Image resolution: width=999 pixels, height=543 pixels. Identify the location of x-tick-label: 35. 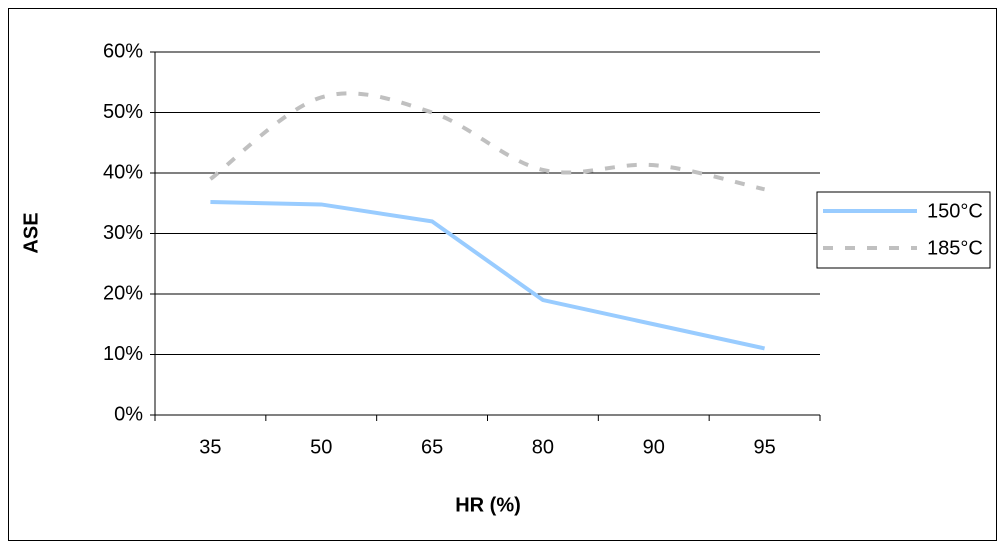
(210, 447).